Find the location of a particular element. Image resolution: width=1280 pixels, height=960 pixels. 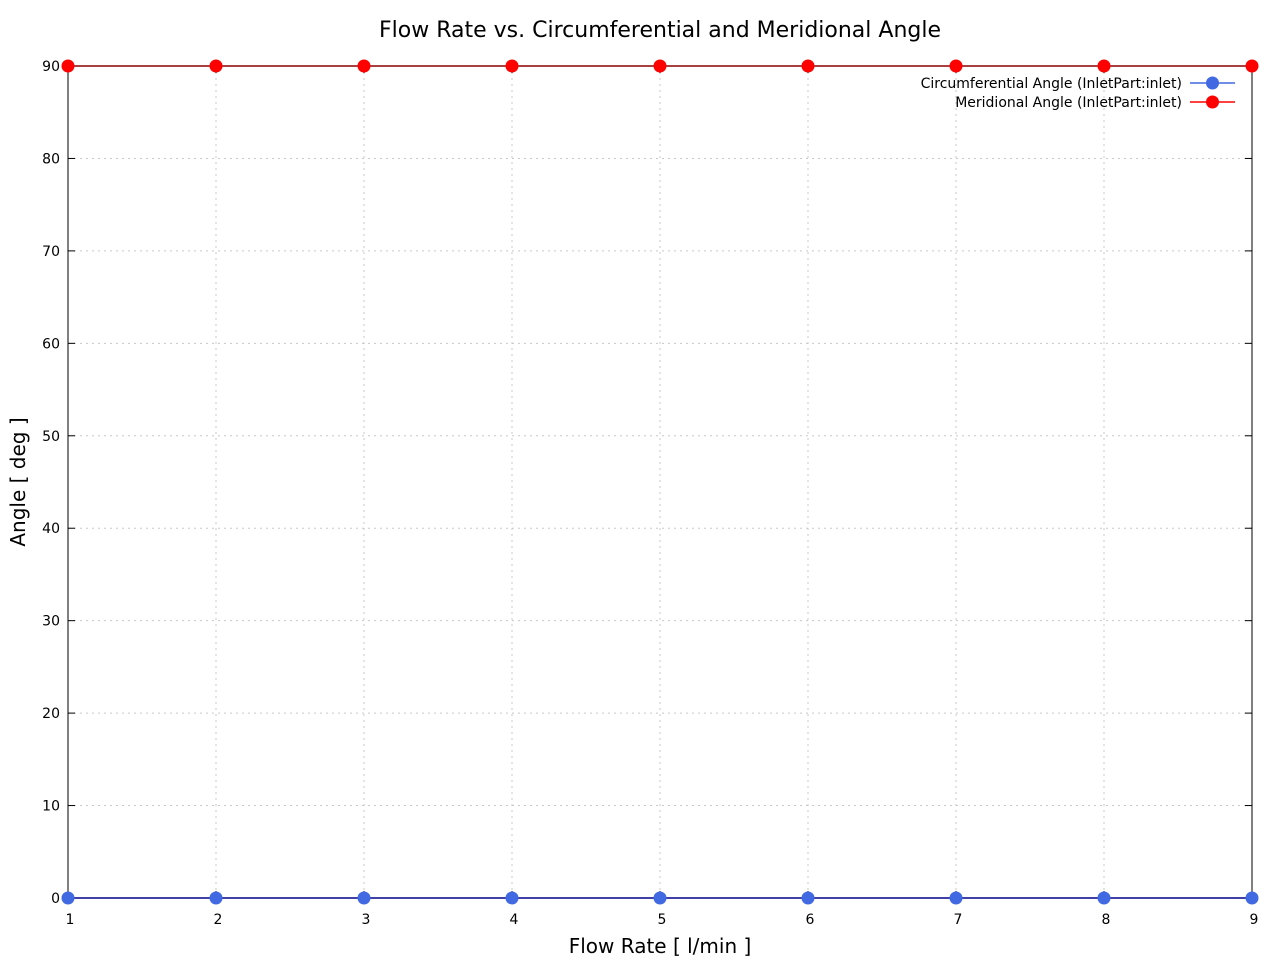

x-tick-label: 9 is located at coordinates (1254, 920).